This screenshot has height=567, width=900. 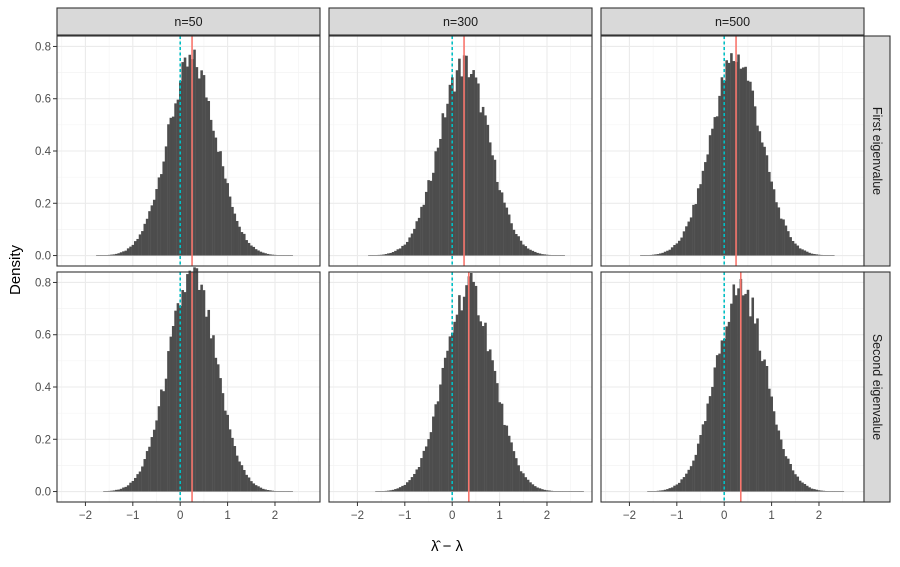 I want to click on row-strip, so click(x=877, y=151).